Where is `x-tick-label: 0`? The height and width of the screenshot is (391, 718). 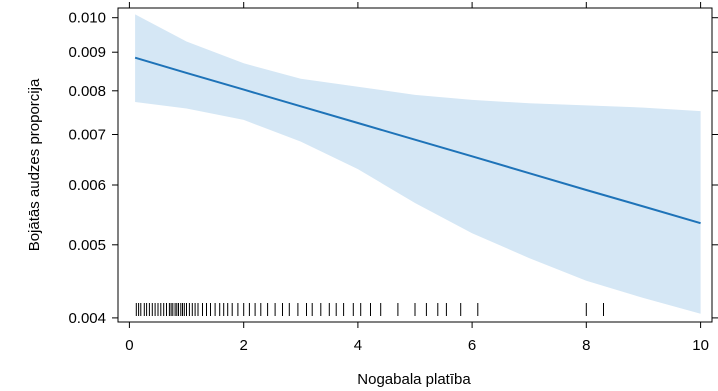
x-tick-label: 0 is located at coordinates (129, 345).